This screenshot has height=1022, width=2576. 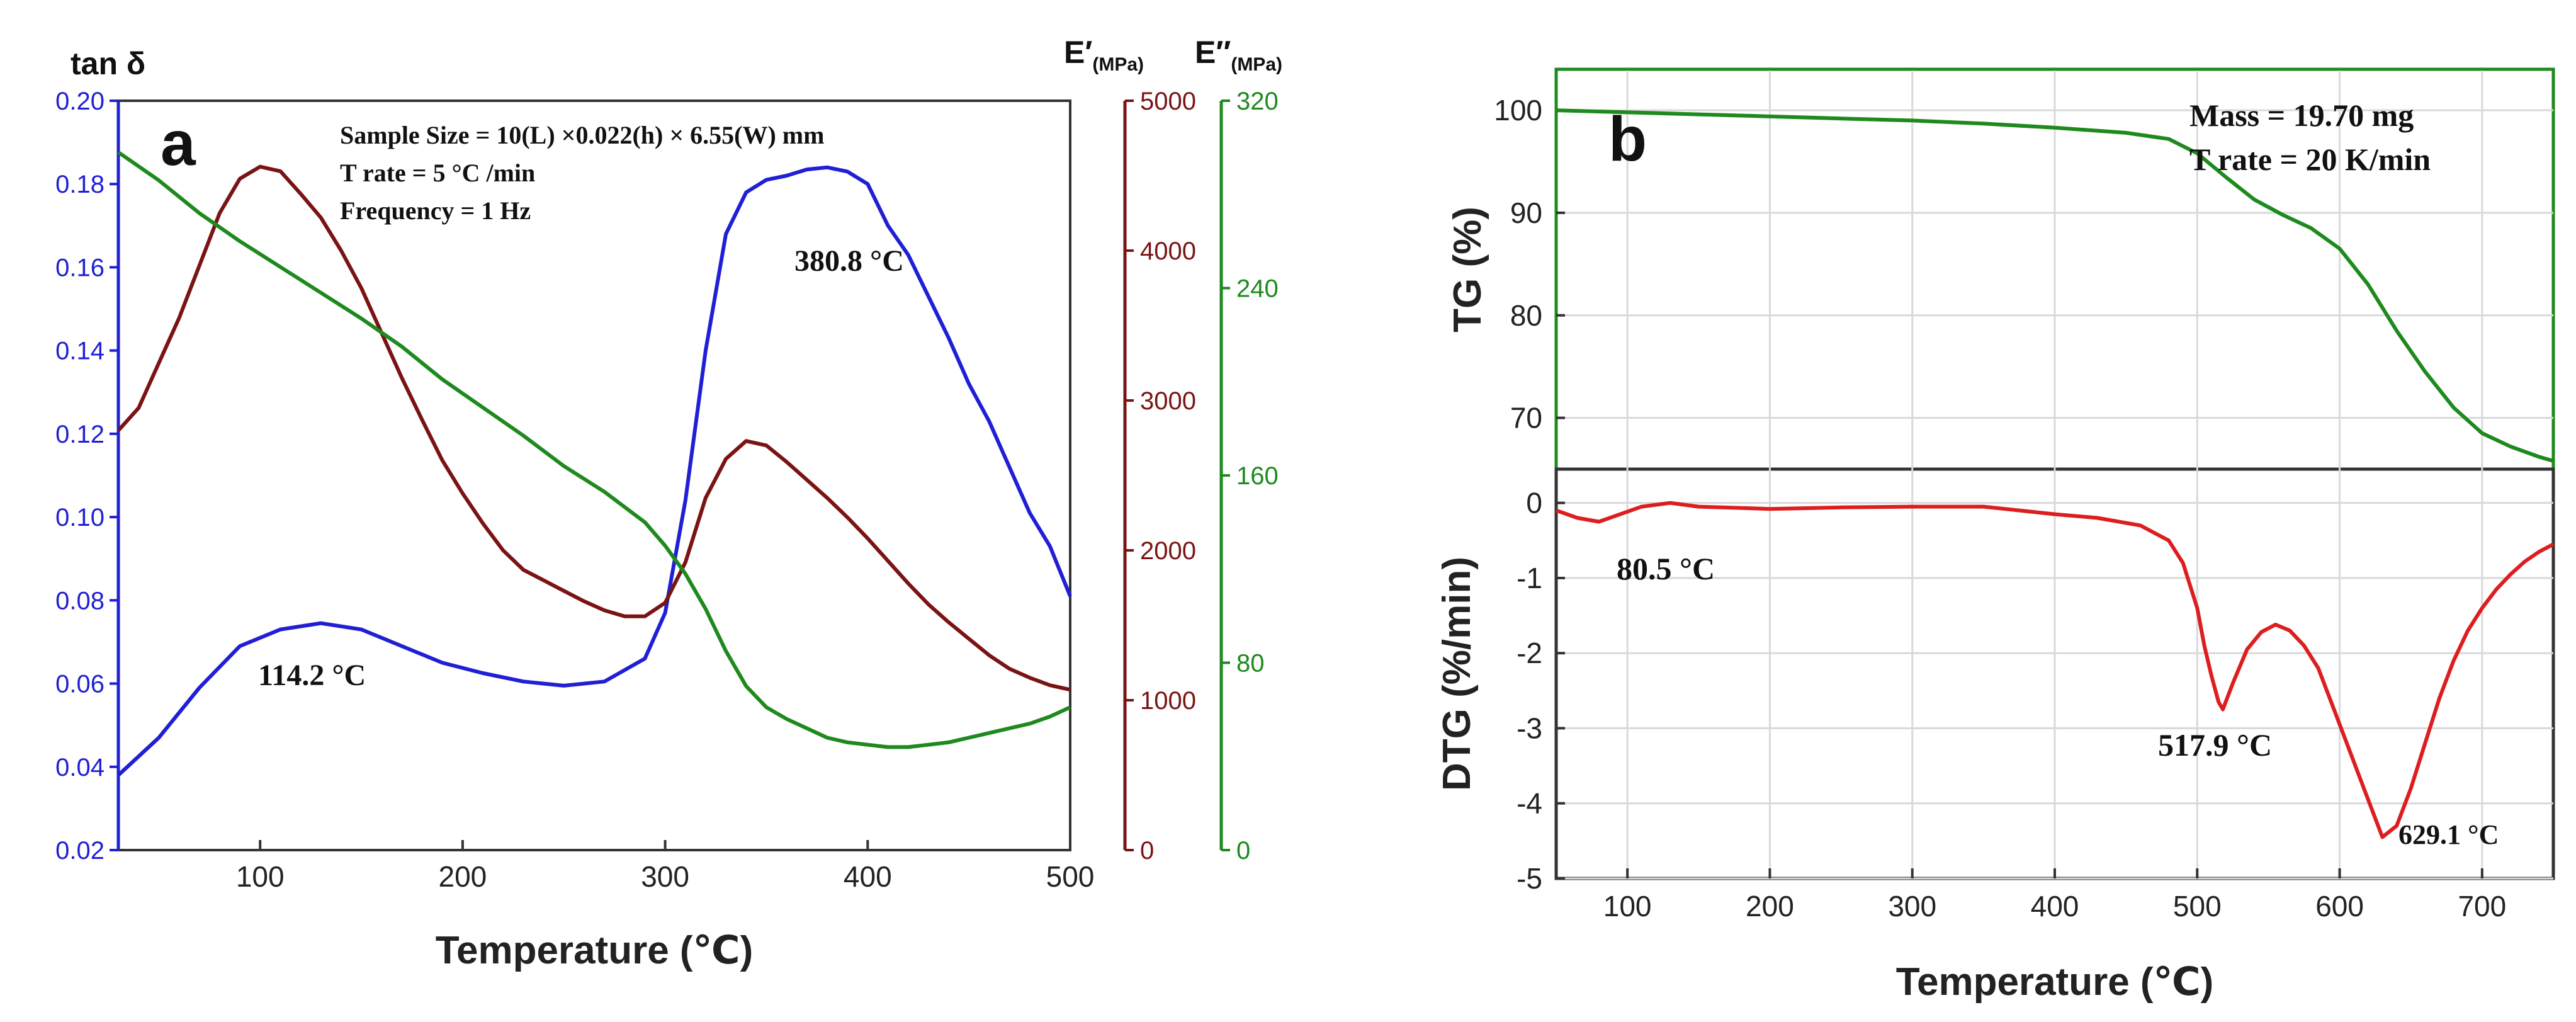 I want to click on e-double-prime-axis-title: E′′(MPa), so click(x=1238, y=55).